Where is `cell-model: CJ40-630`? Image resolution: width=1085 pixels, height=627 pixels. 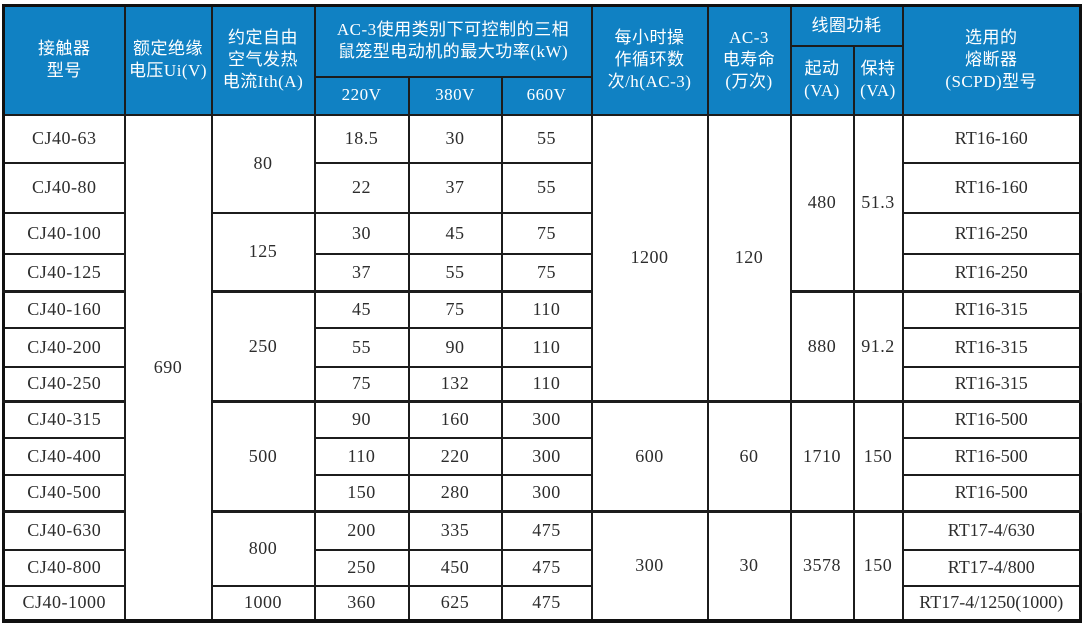 cell-model: CJ40-630 is located at coordinates (64, 530).